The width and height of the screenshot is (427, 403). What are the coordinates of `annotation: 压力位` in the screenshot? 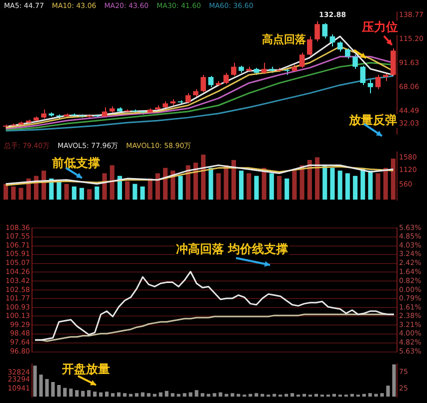 It's located at (379, 27).